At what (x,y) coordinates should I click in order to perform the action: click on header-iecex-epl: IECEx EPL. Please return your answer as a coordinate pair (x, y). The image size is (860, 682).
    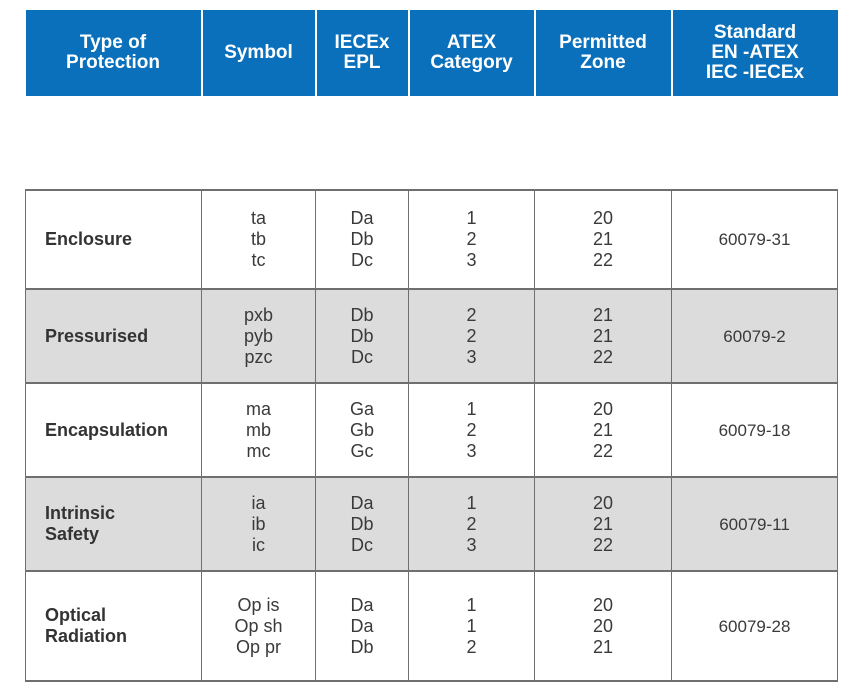
    Looking at the image, I should click on (362, 53).